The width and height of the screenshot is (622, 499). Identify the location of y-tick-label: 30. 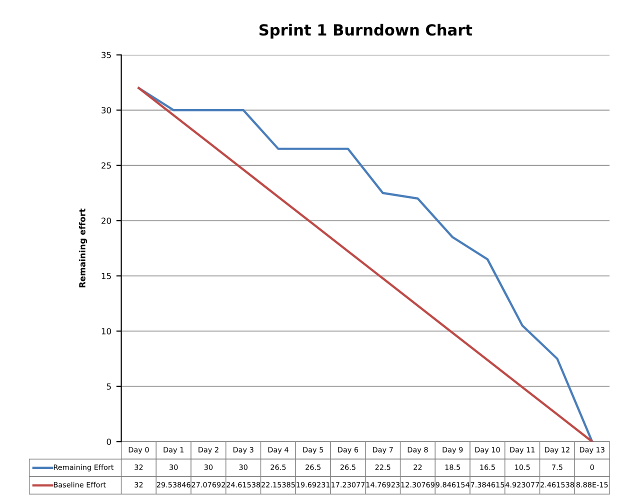
(107, 110).